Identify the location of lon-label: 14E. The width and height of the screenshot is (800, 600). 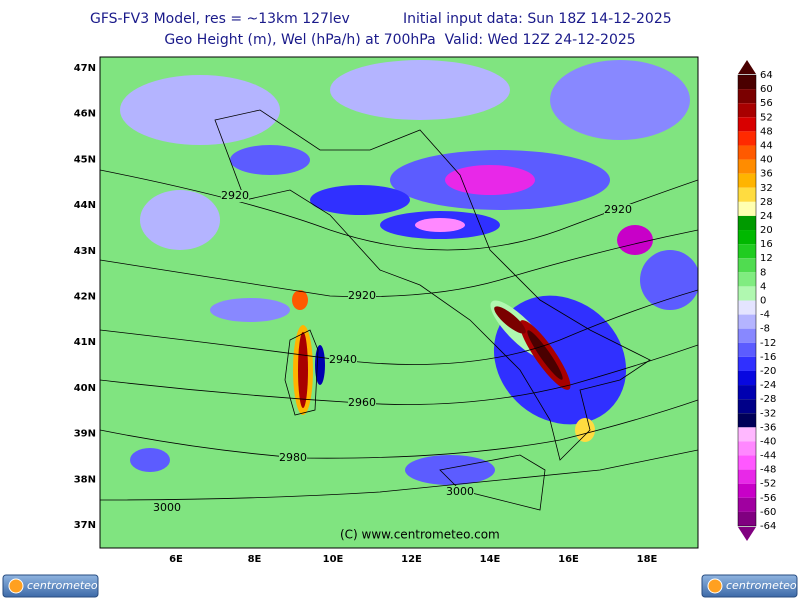
(490, 559).